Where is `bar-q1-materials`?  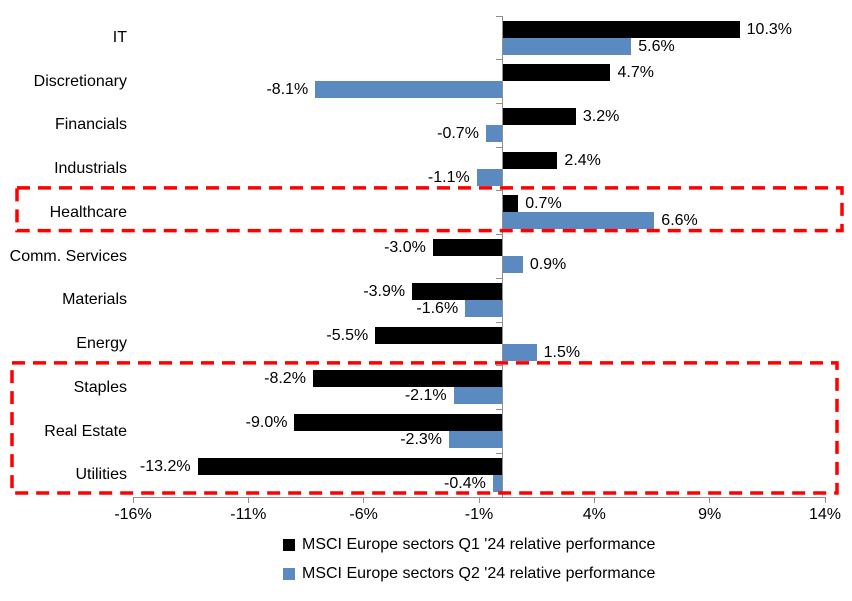
bar-q1-materials is located at coordinates (457, 291).